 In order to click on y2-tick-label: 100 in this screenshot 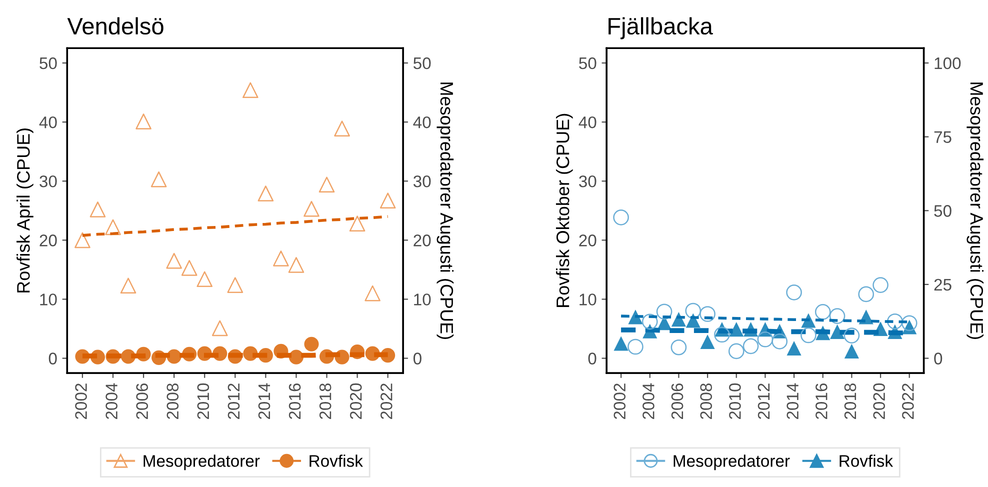, I will do `click(947, 63)`.